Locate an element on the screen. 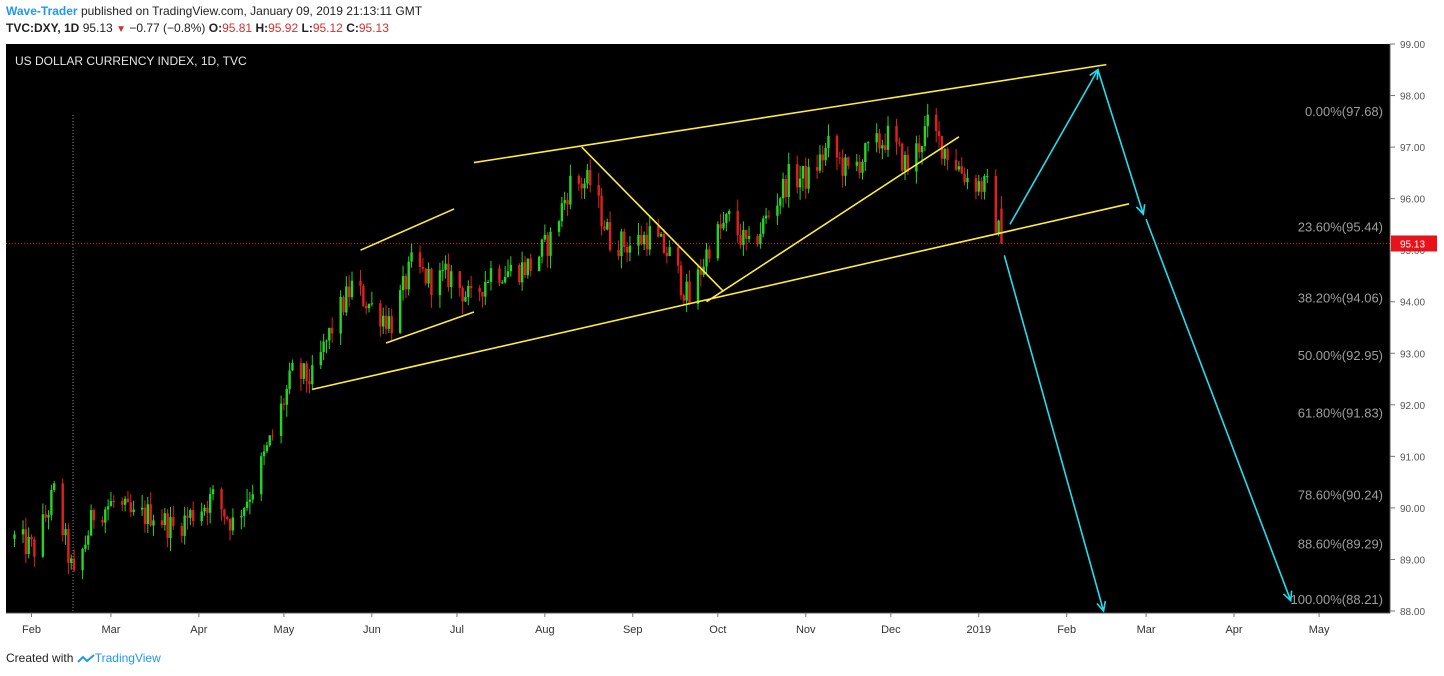 This screenshot has height=676, width=1444. author-name: Wave-Trader is located at coordinates (42, 11).